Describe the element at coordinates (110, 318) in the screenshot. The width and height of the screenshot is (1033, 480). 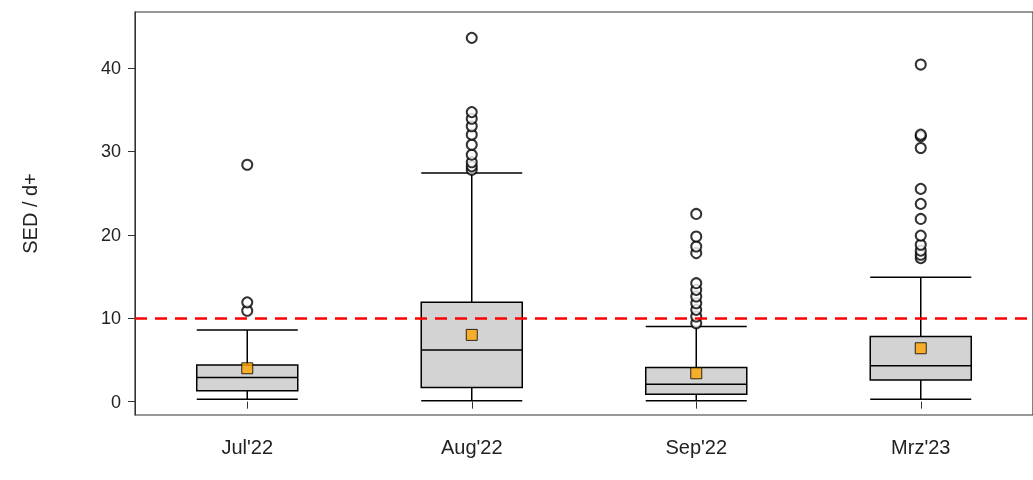
I see `y-tick-label: 10` at that location.